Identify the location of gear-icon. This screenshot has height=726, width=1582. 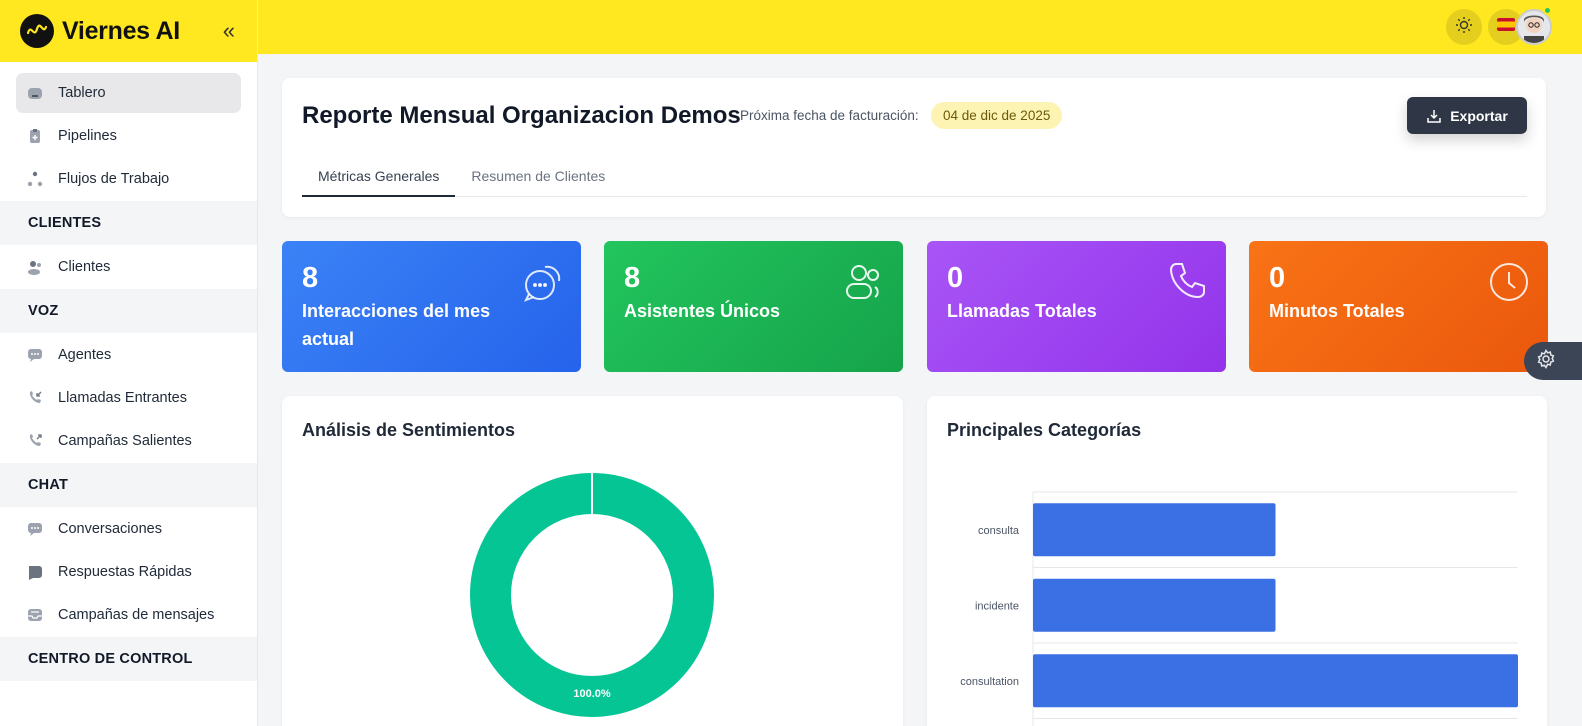
(1546, 361).